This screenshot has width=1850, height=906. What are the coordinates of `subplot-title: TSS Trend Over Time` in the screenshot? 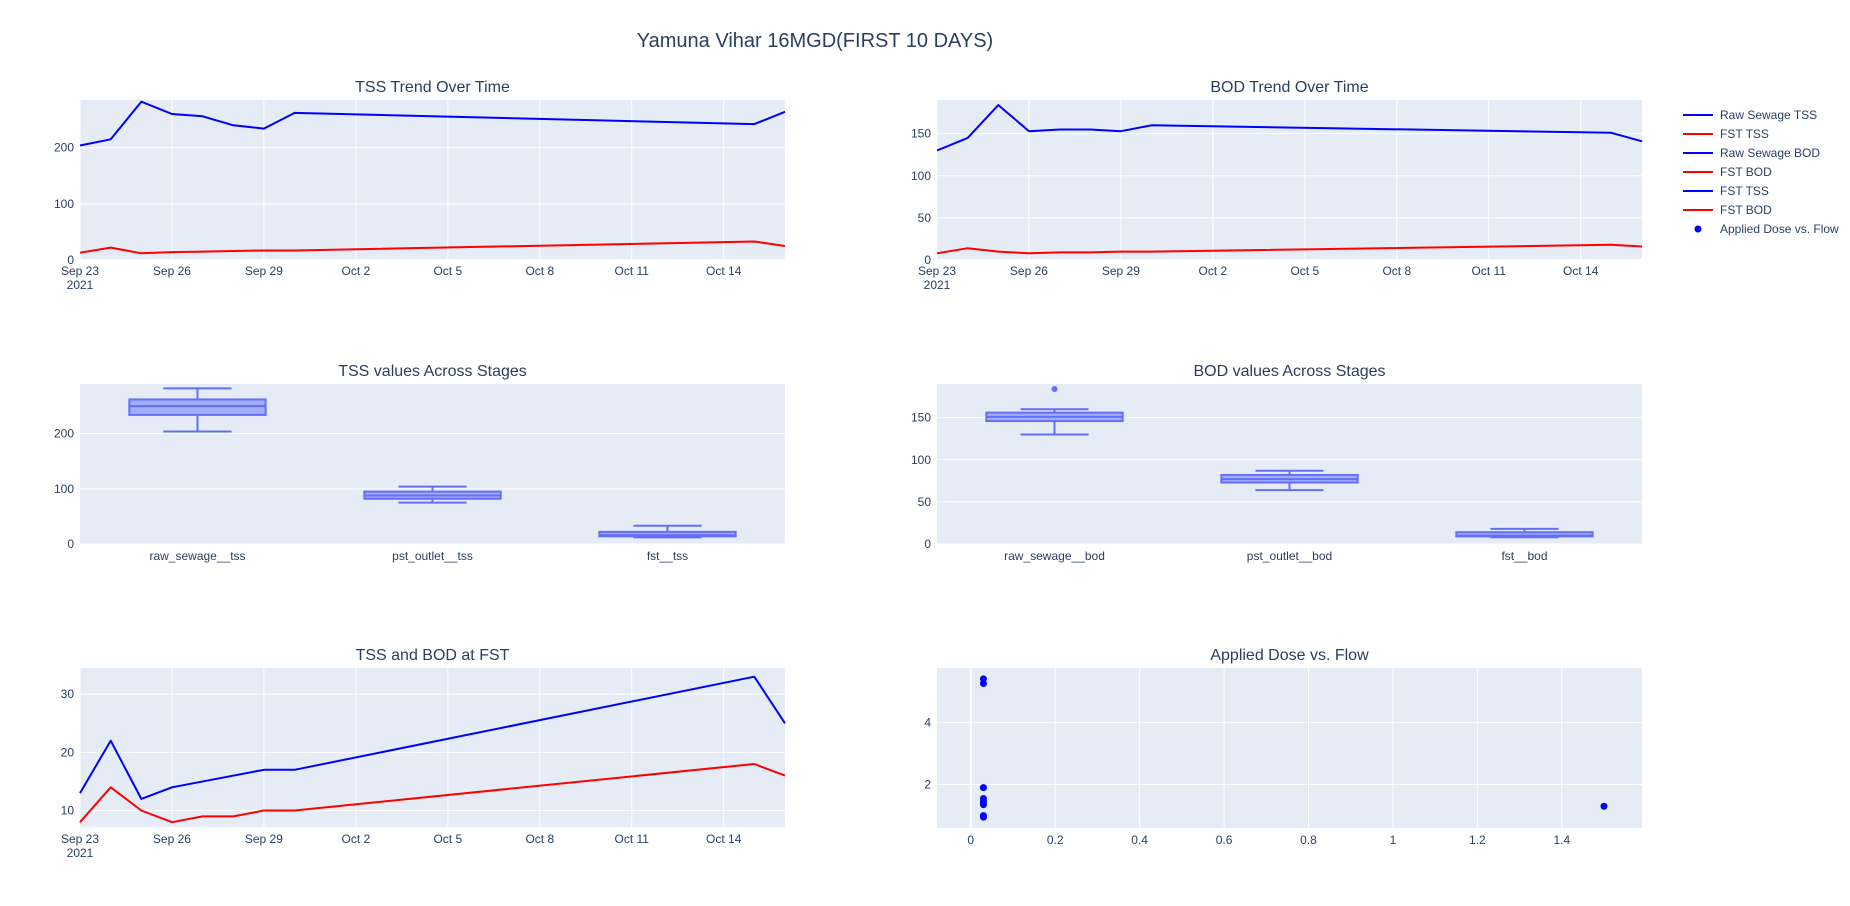 It's located at (432, 87).